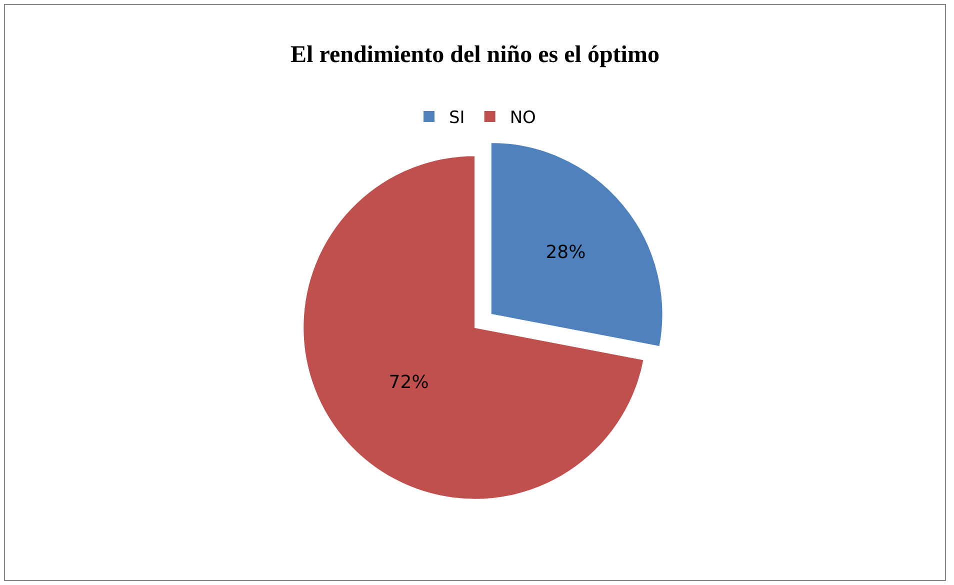 Image resolution: width=954 pixels, height=585 pixels. I want to click on chart-title: El rendimiento del niño es el óptimo, so click(475, 55).